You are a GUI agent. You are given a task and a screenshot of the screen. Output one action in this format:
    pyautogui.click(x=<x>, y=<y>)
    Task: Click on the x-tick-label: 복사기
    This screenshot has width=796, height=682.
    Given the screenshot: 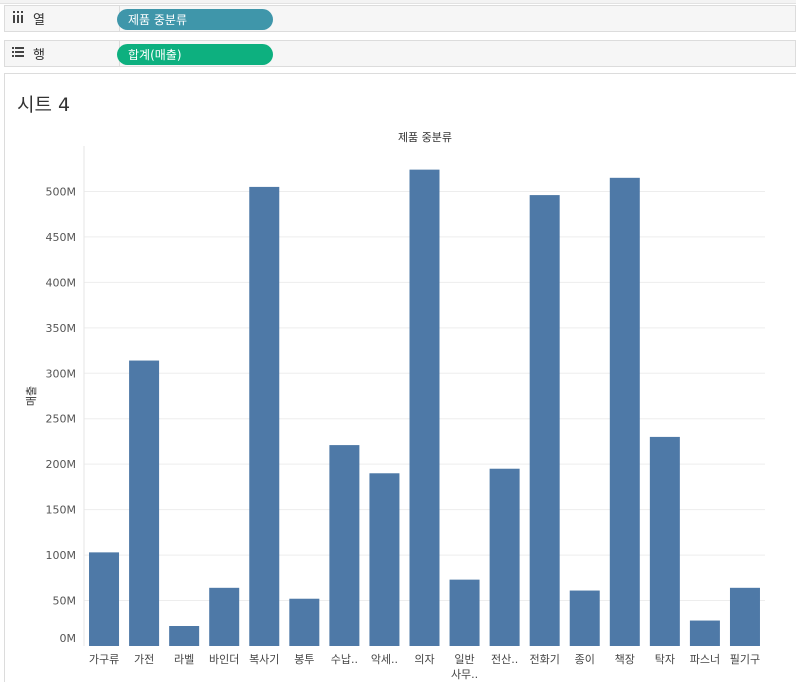 What is the action you would take?
    pyautogui.click(x=264, y=659)
    